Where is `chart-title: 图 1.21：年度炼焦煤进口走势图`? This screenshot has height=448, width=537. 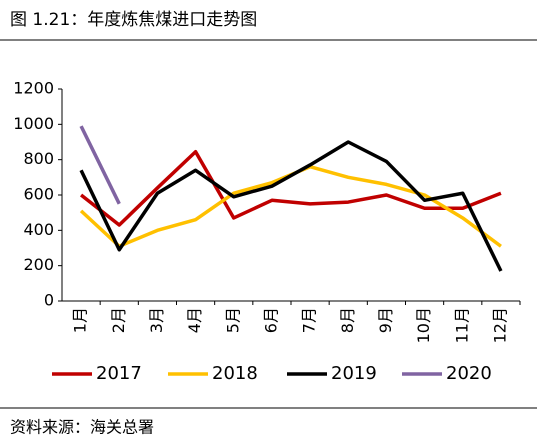 chart-title: 图 1.21：年度炼焦煤进口走势图 is located at coordinates (133, 20).